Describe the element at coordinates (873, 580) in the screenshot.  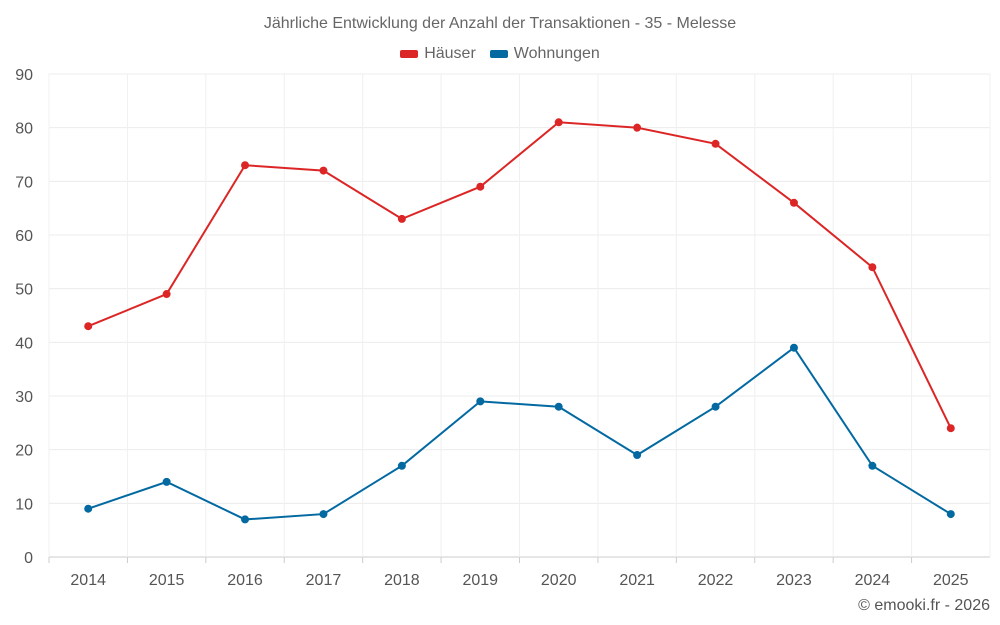
I see `x-tick-label: 2024` at that location.